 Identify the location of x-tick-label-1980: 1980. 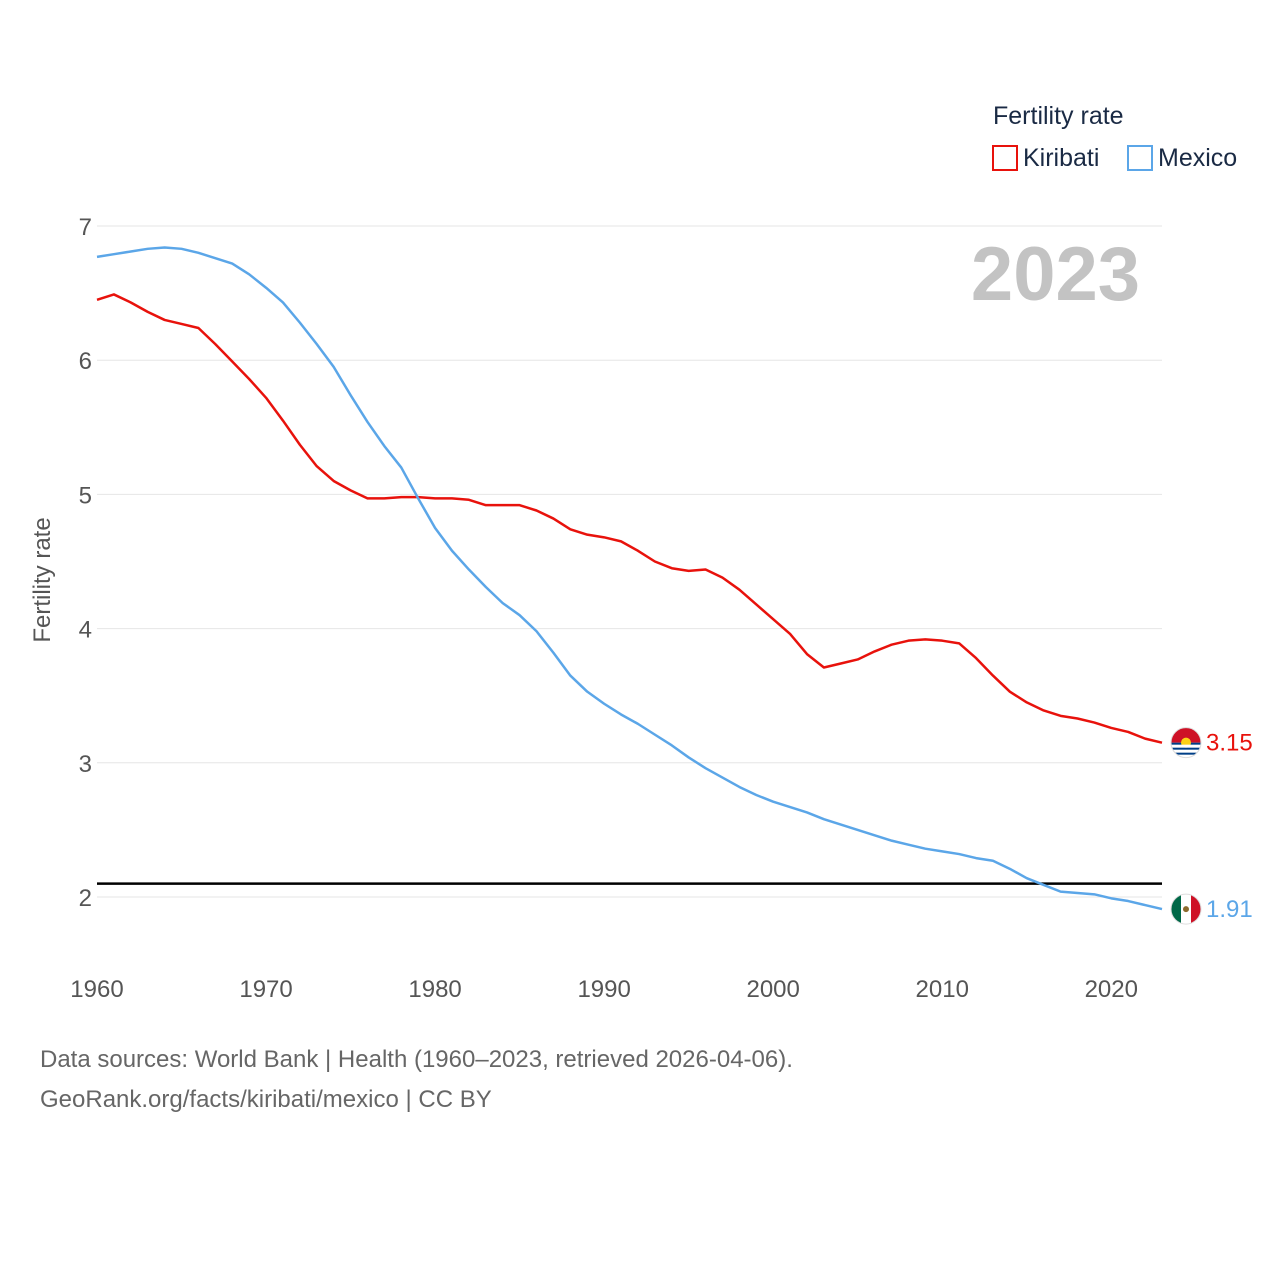
(434, 989).